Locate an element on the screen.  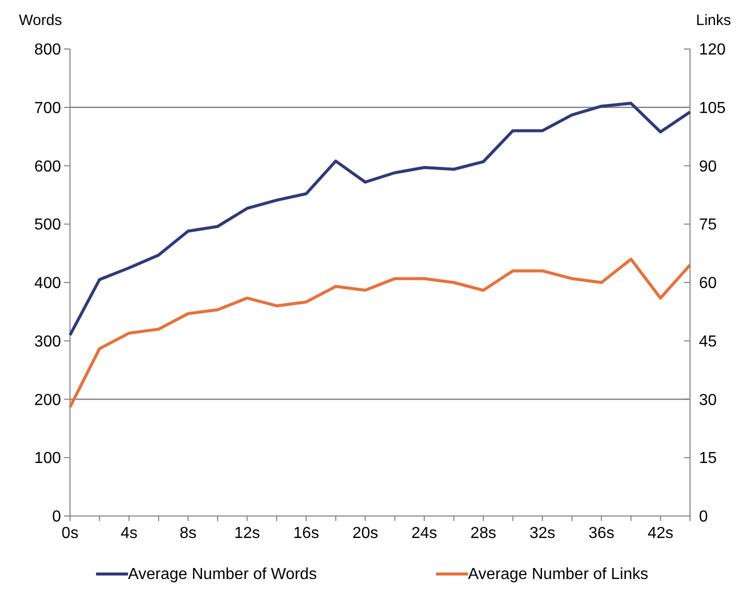
x-tick-label: 16s is located at coordinates (306, 533).